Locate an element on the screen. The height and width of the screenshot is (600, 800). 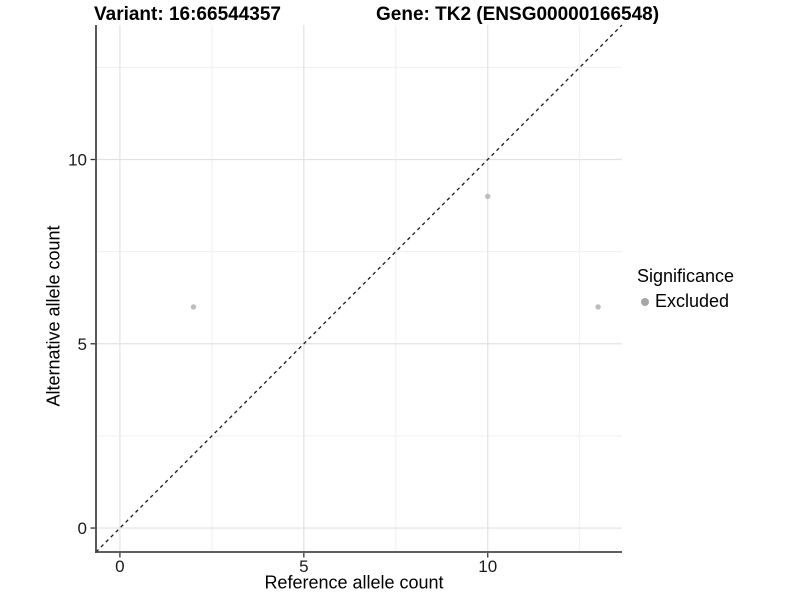
legend: Significance Excluded is located at coordinates (685, 289).